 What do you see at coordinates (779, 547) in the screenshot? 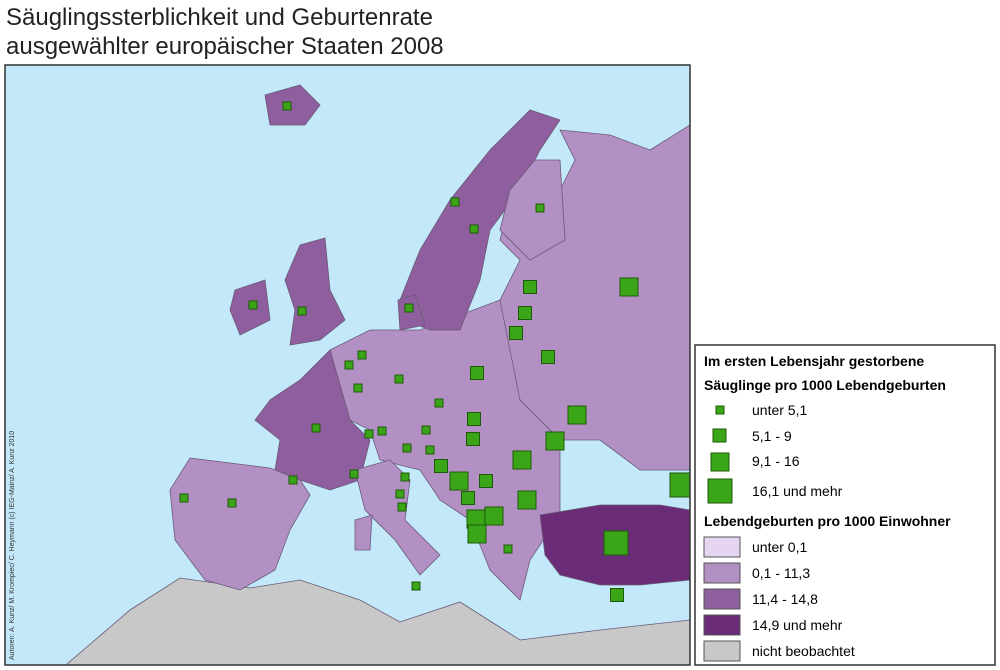
I see `legend-label: unter 0,1` at bounding box center [779, 547].